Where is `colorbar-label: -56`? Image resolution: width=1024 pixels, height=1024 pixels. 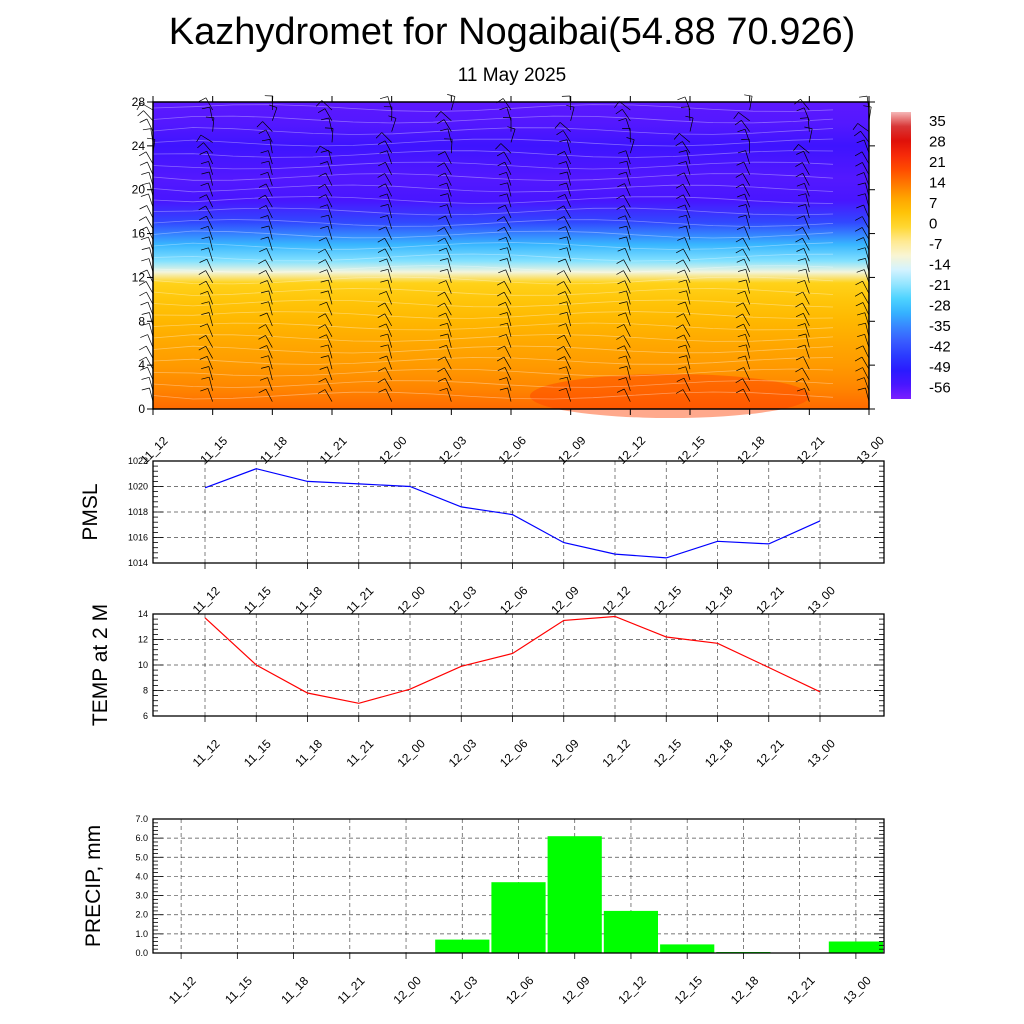 colorbar-label: -56 is located at coordinates (940, 387).